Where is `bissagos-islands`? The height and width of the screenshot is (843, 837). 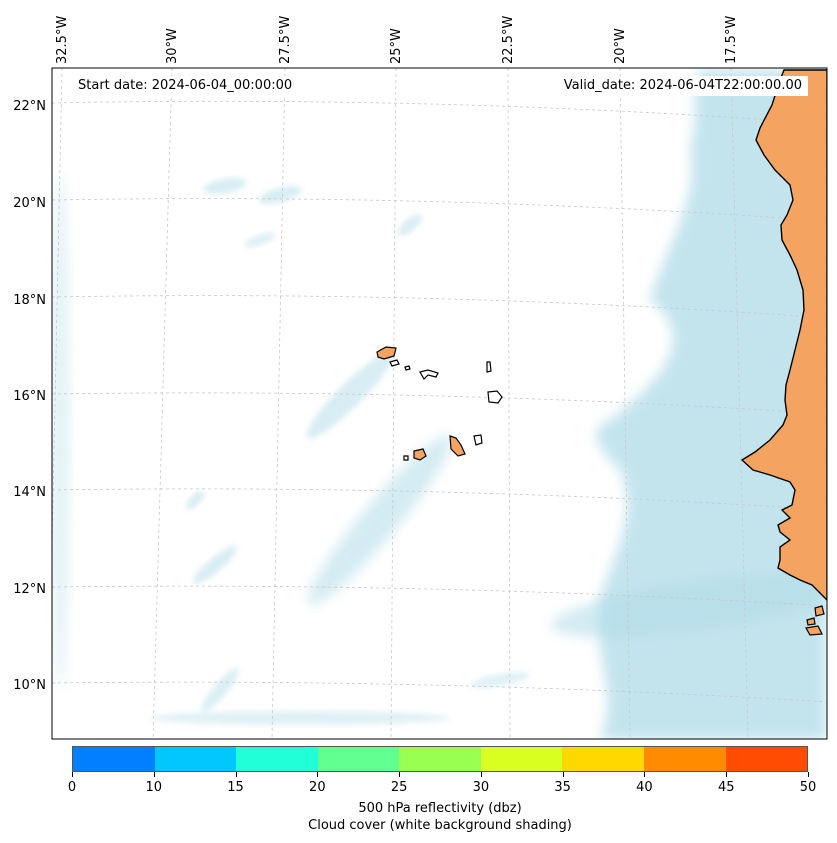 bissagos-islands is located at coordinates (815, 620).